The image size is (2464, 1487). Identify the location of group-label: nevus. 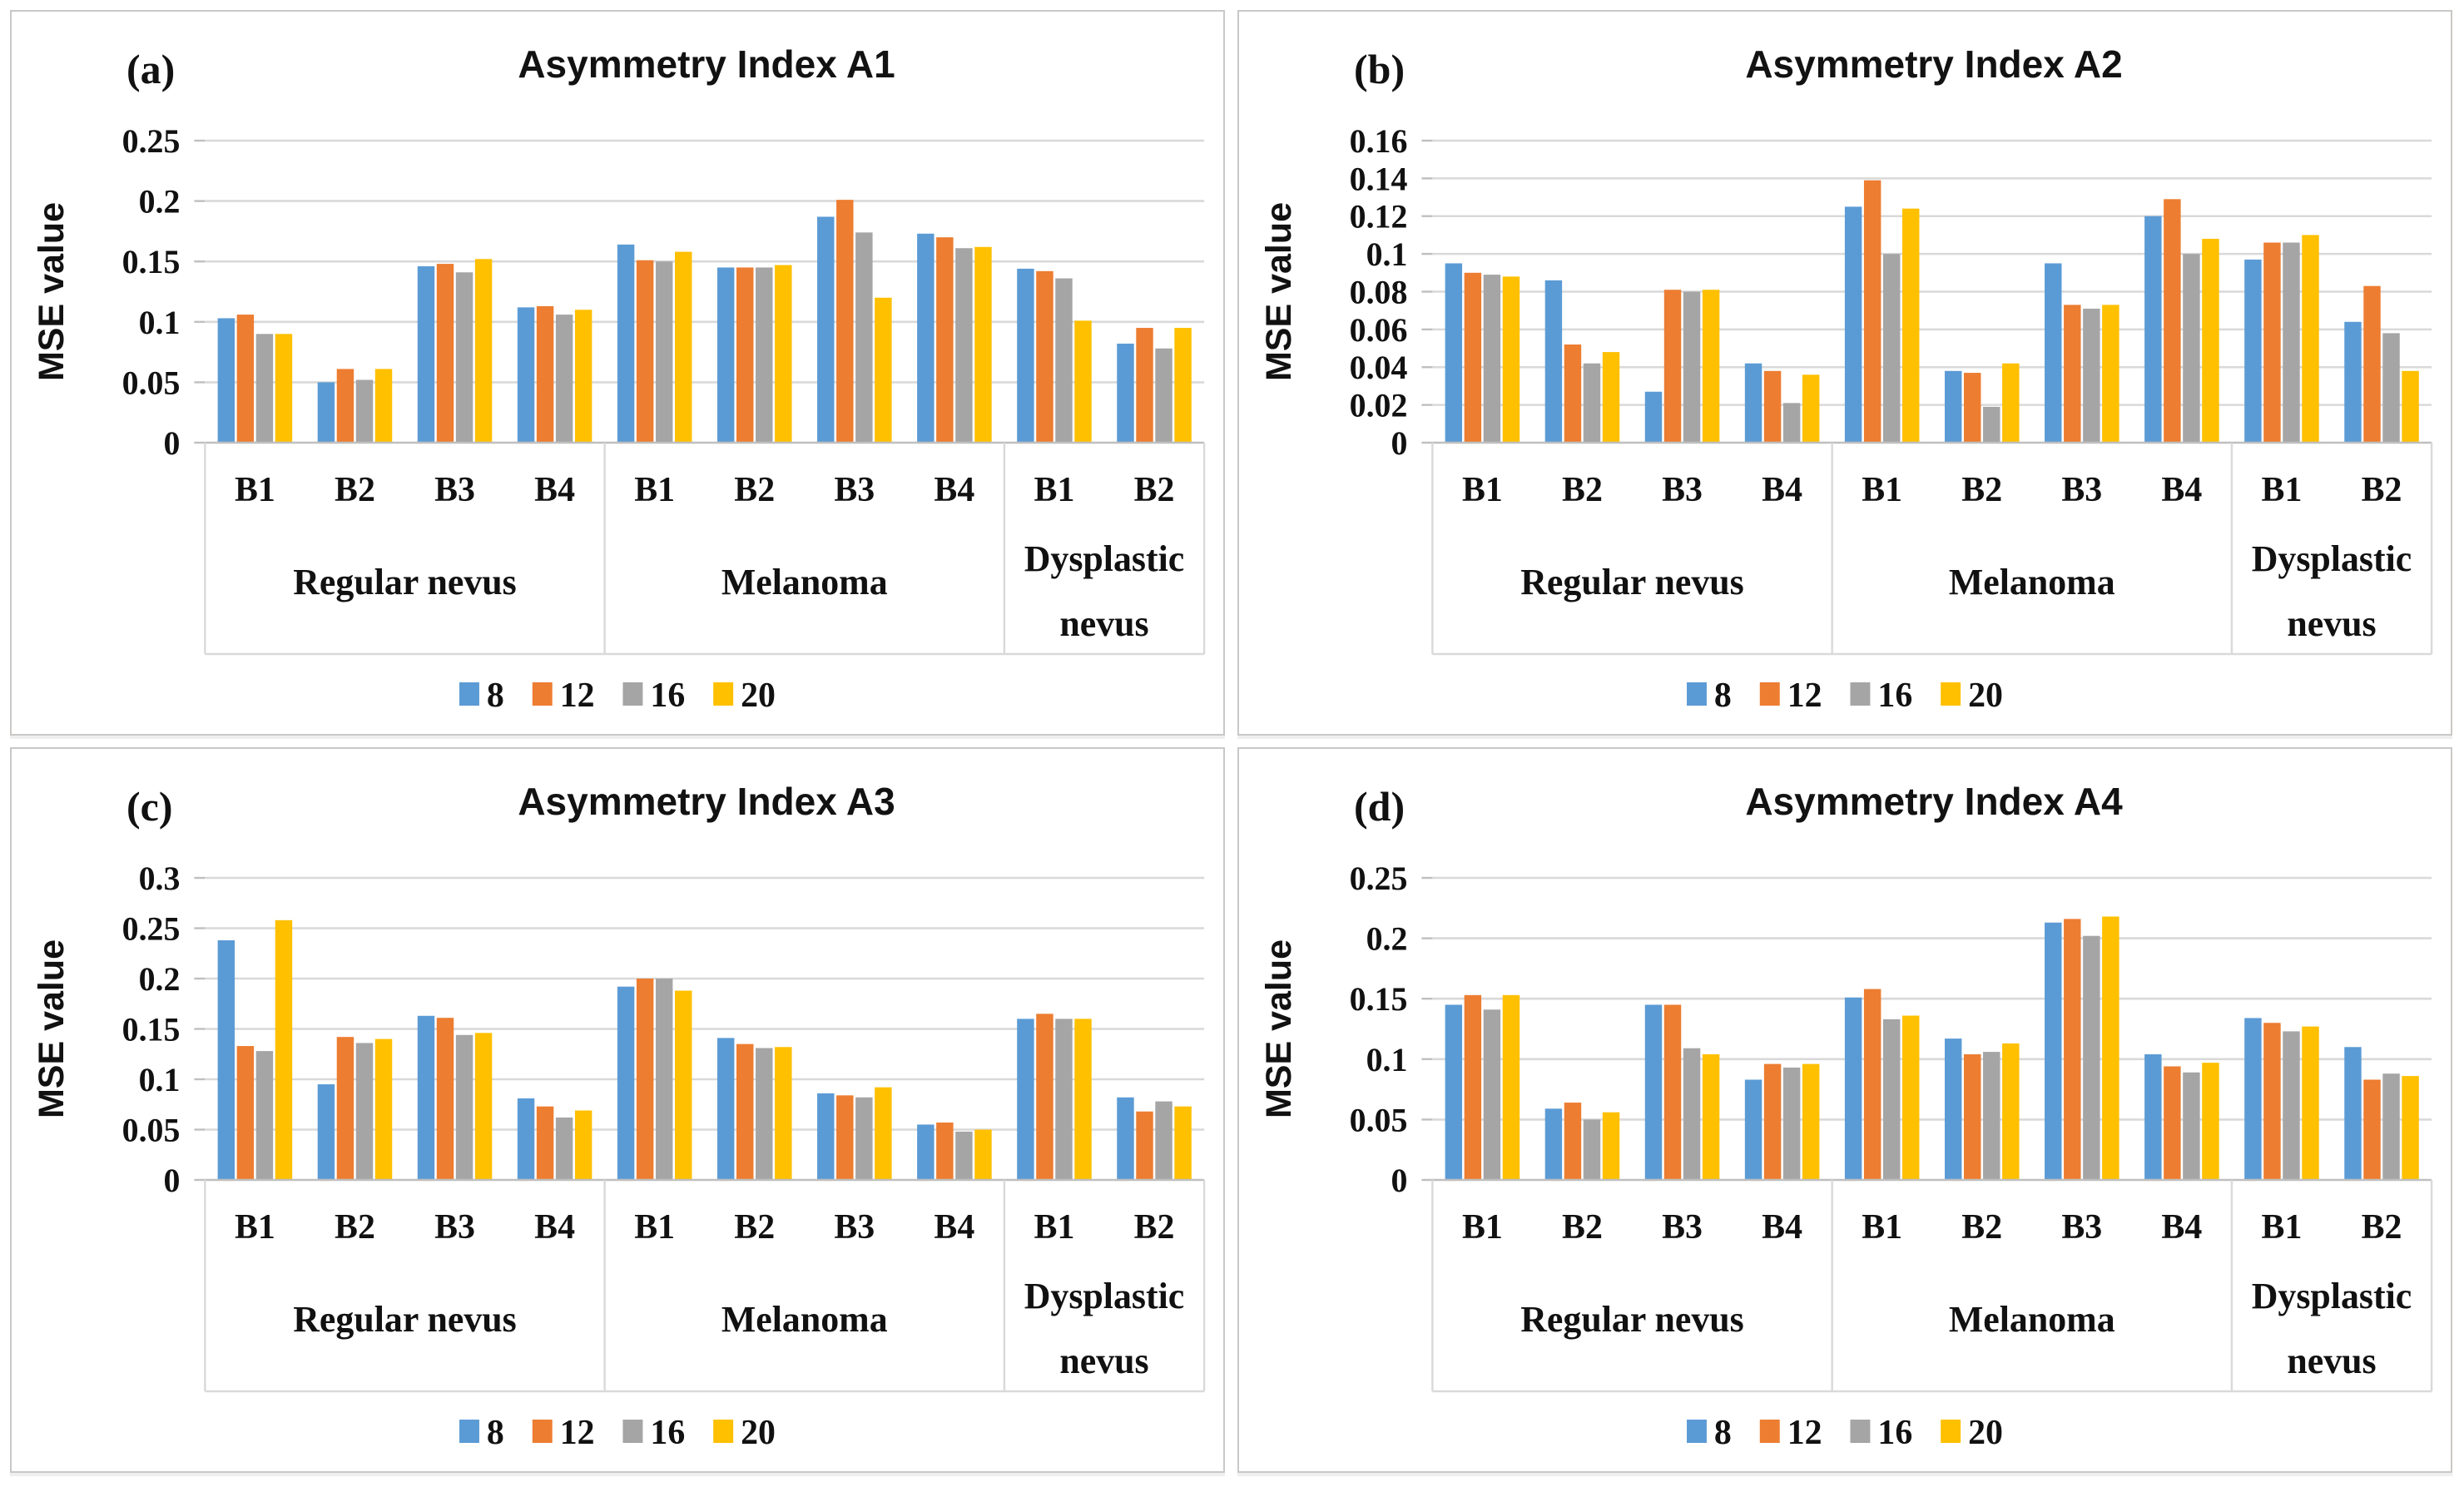
(2331, 1361).